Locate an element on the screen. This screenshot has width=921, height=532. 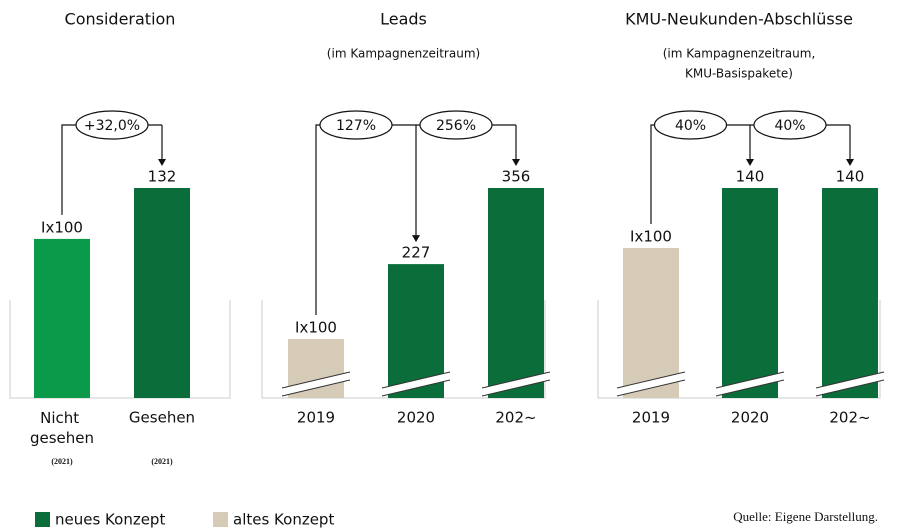
panel-frame is located at coordinates (120, 349).